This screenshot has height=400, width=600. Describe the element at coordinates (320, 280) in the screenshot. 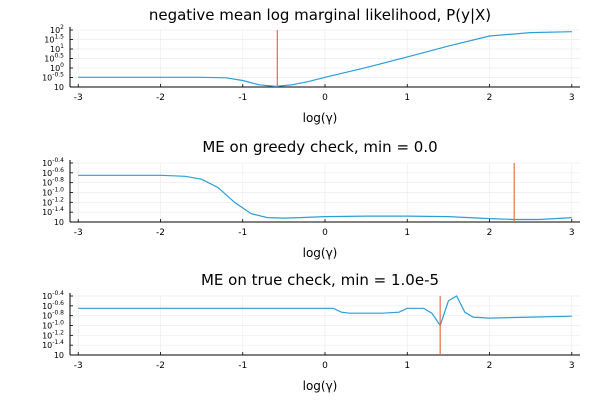

I see `chart-title: ME on true check, min = 1.0e-5` at that location.